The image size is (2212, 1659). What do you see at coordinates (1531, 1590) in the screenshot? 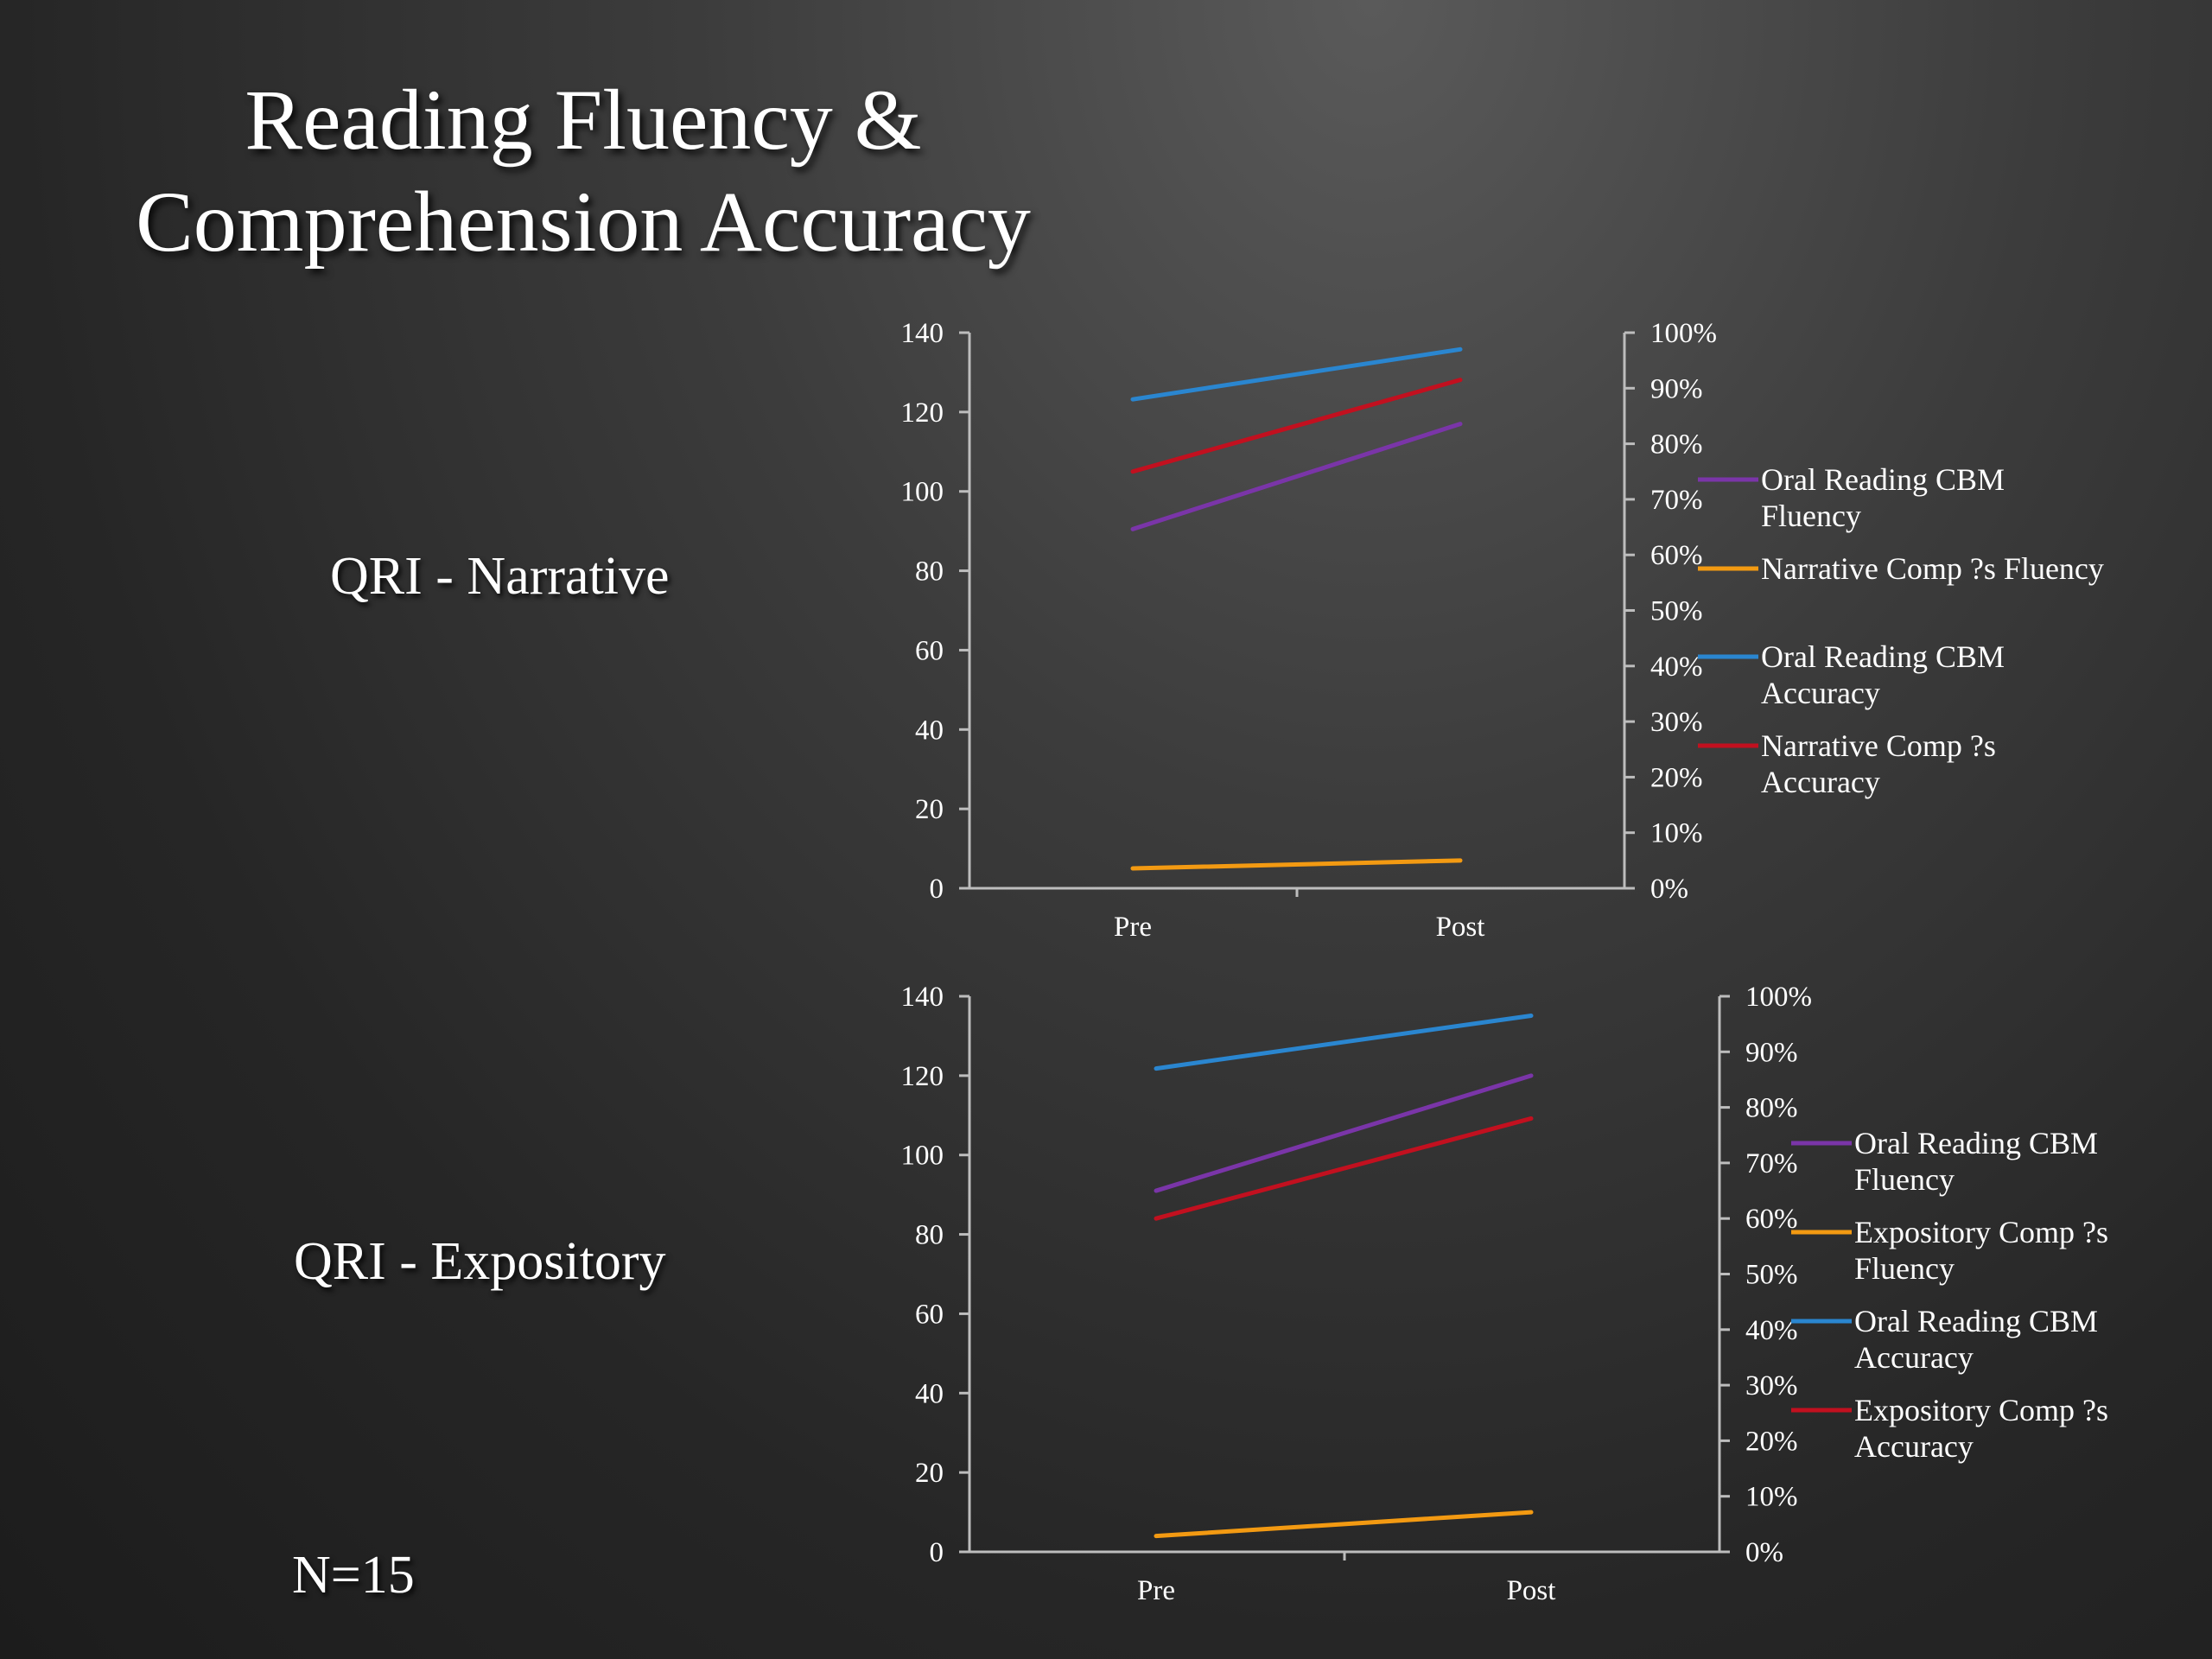
I see `expository-x-tick-label: Post` at bounding box center [1531, 1590].